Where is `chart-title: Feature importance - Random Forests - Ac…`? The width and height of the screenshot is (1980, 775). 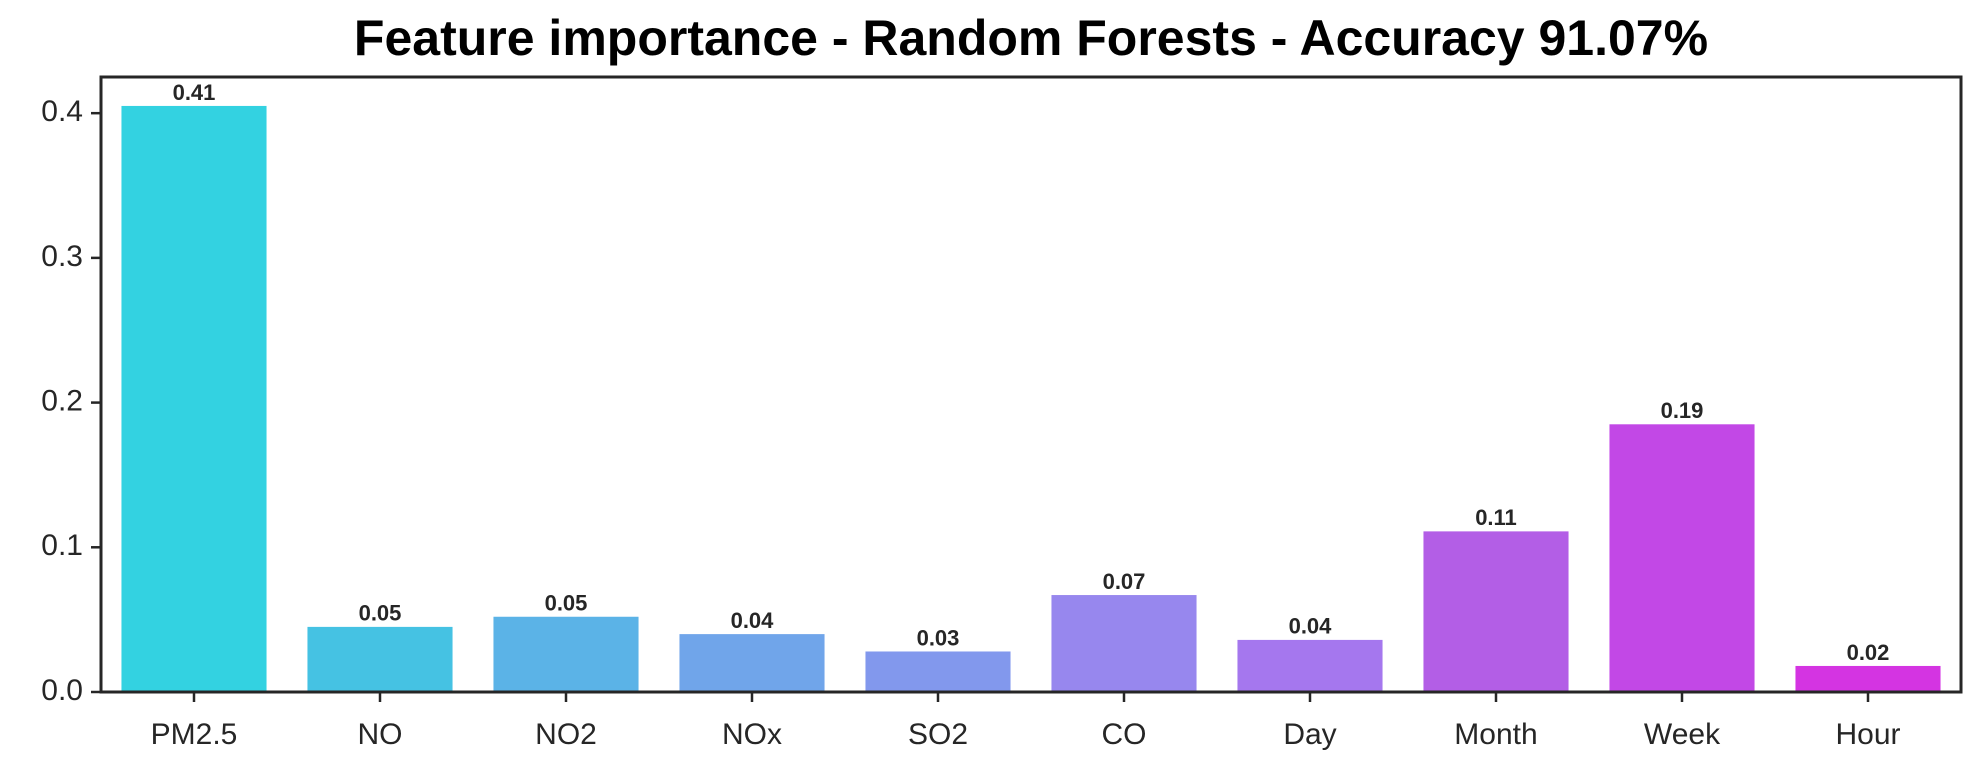 chart-title: Feature importance - Random Forests - Ac… is located at coordinates (1031, 38).